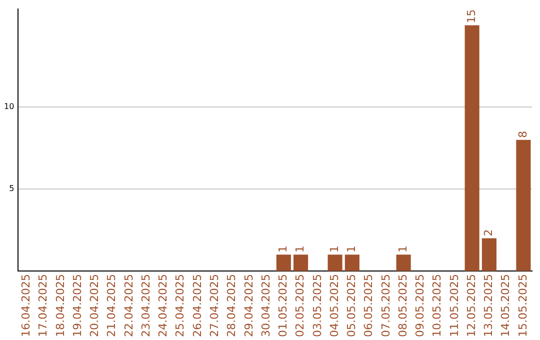 Image resolution: width=540 pixels, height=340 pixels. I want to click on y-tick-label: 5, so click(11, 189).